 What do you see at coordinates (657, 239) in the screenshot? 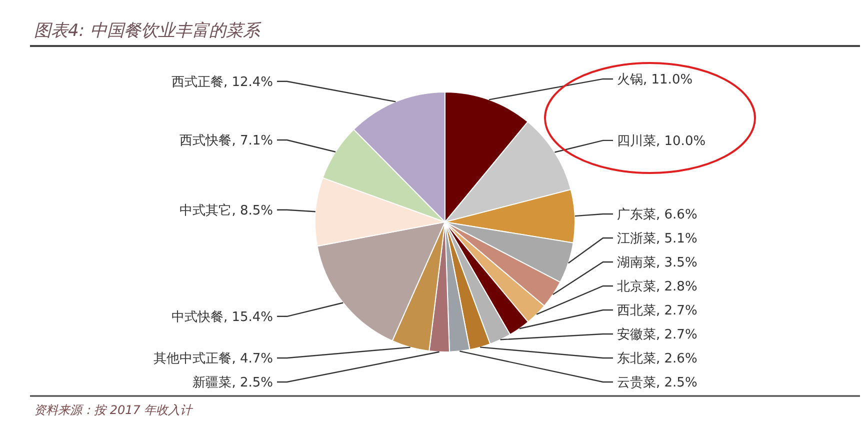
I see `slice-label: 江浙菜, 5.1%` at bounding box center [657, 239].